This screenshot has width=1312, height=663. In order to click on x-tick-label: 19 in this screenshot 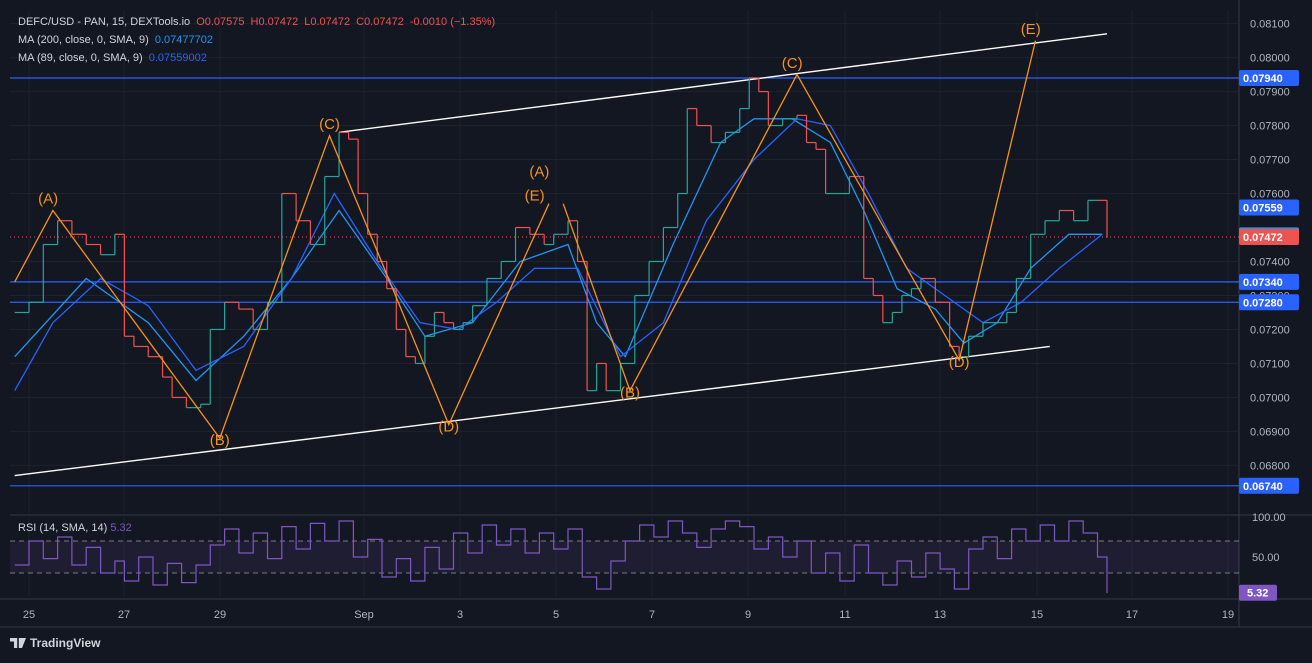, I will do `click(1228, 615)`.